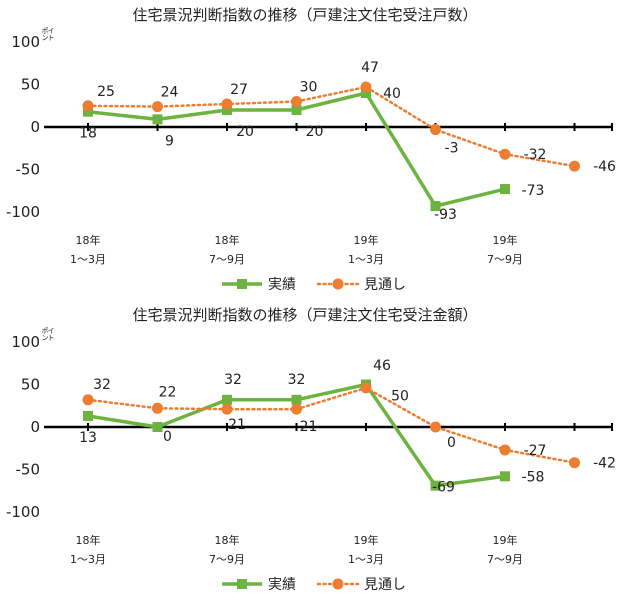 The image size is (619, 600). I want to click on data-label: 22, so click(168, 392).